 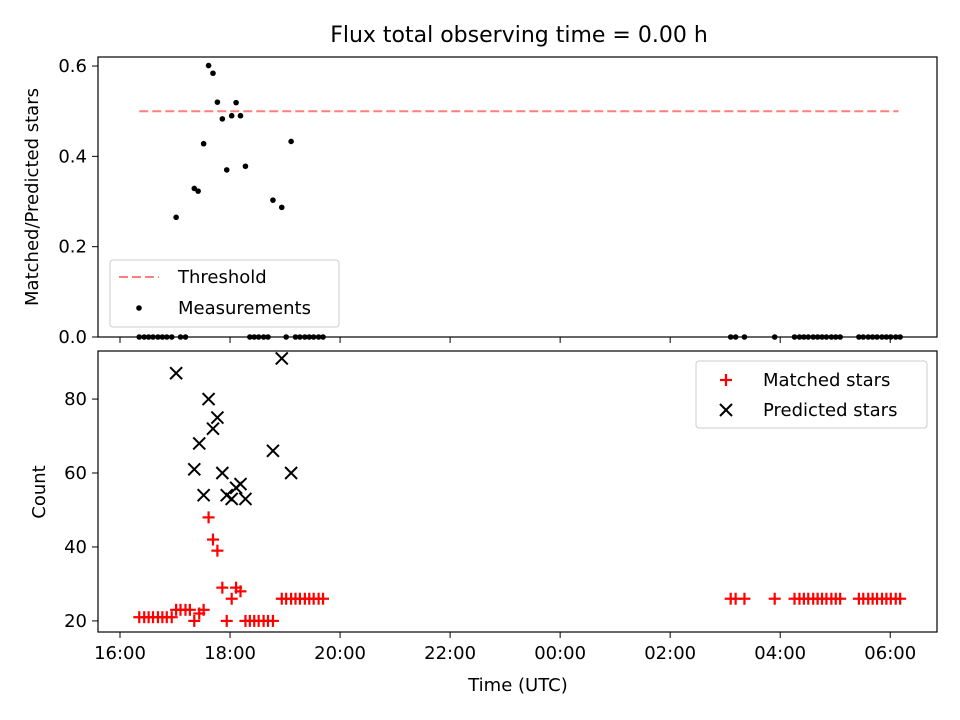 What do you see at coordinates (244, 308) in the screenshot?
I see `legend-measurements-label: Measurements` at bounding box center [244, 308].